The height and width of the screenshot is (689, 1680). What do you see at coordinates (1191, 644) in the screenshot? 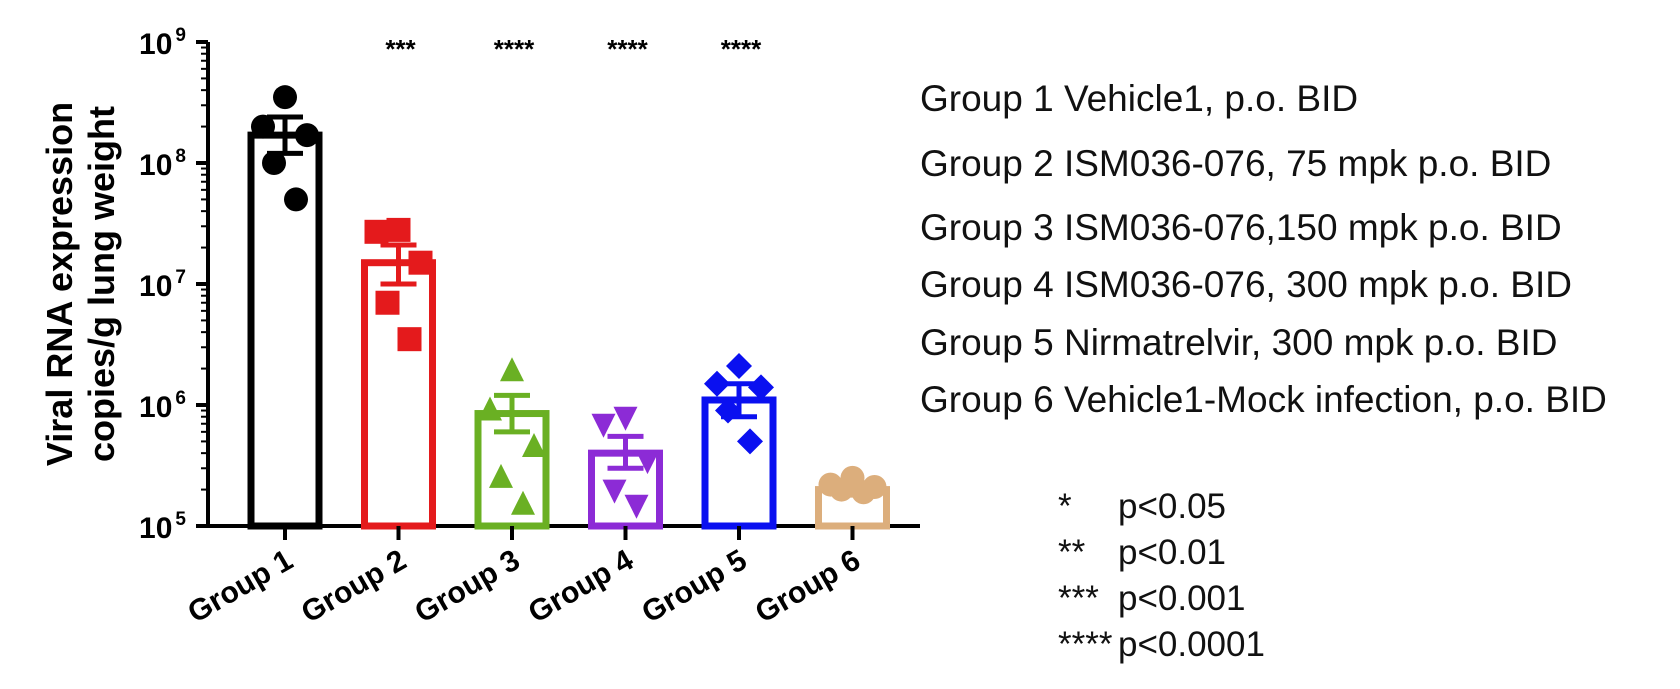
I see `significance-threshold: p<0.0001` at bounding box center [1191, 644].